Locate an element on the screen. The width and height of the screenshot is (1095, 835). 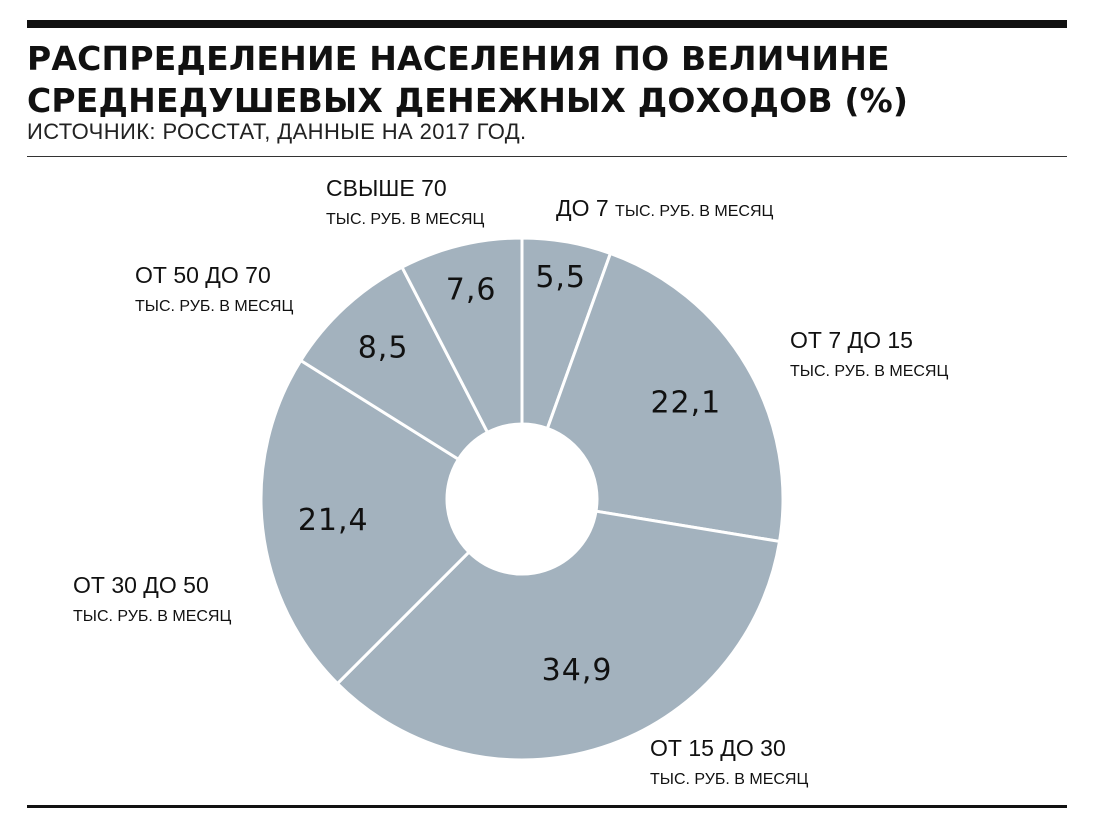
bottom-rule is located at coordinates (547, 806).